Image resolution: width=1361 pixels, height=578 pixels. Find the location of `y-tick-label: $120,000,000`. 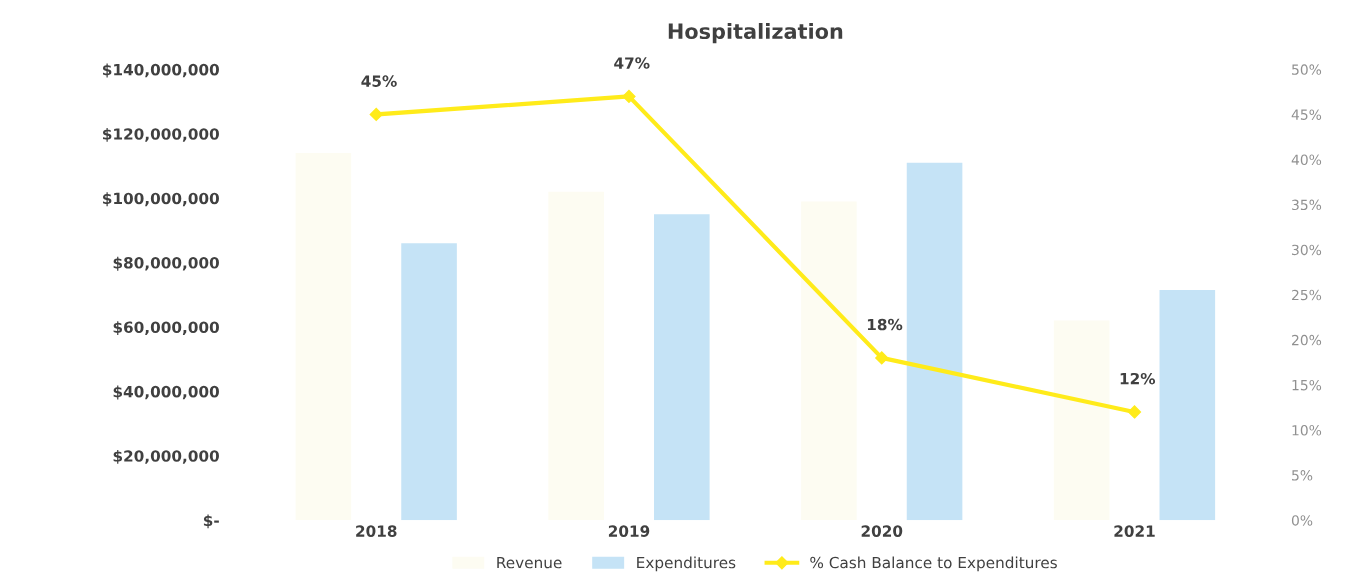

y-tick-label: $120,000,000 is located at coordinates (160, 134).